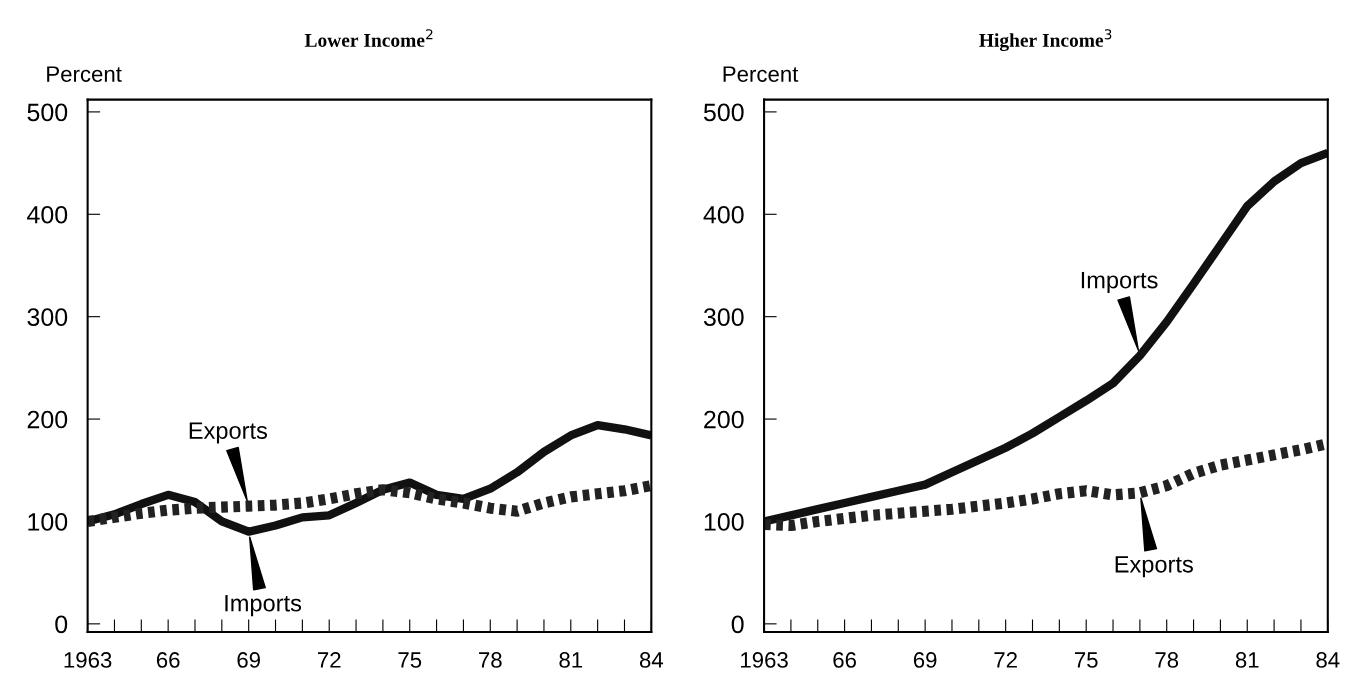  I want to click on text: Imports, so click(263, 606).